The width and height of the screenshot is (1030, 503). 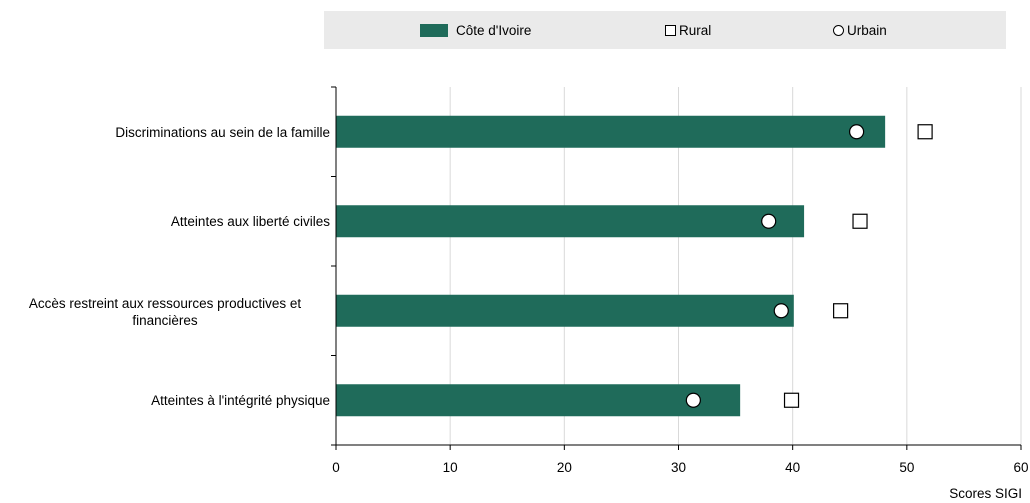 I want to click on x-tick-label-3: 30, so click(x=678, y=467).